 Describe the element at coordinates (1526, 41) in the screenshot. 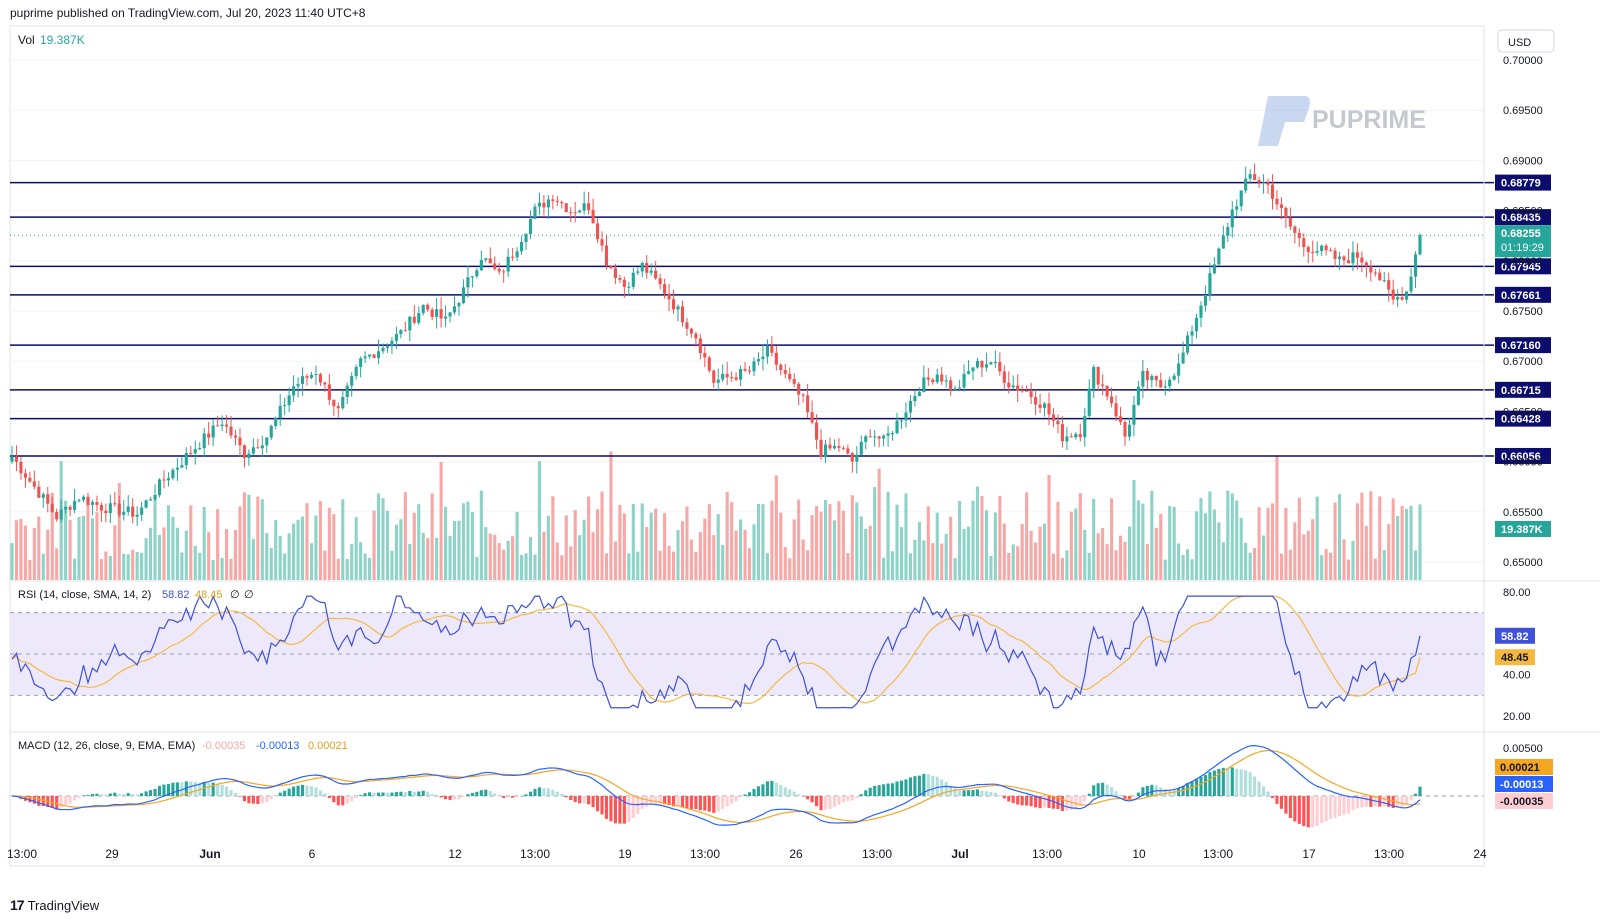

I see `currency-button: USD` at that location.